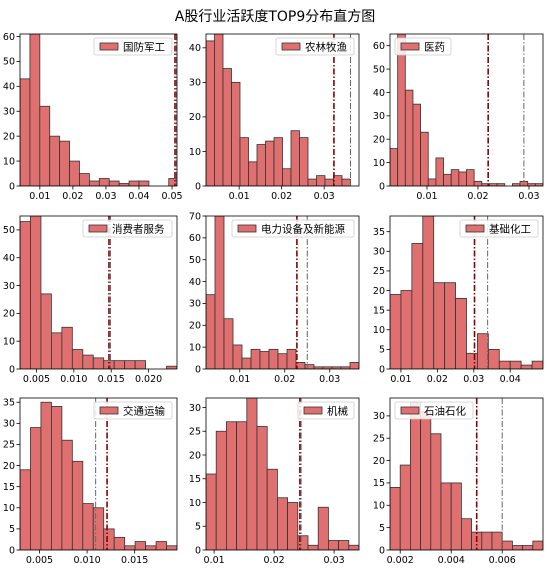 The height and width of the screenshot is (572, 550). Describe the element at coordinates (73, 379) in the screenshot. I see `x-tick-label: 0.010` at that location.